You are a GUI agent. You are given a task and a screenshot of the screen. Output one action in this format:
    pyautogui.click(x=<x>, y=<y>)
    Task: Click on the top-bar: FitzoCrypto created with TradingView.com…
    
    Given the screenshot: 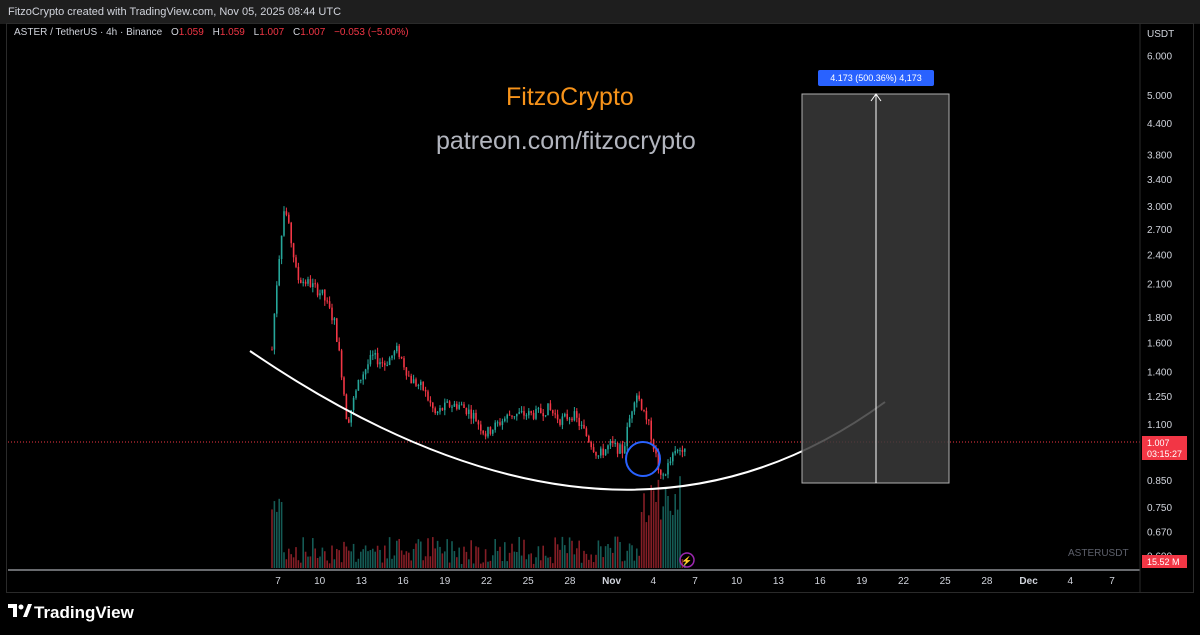 What is the action you would take?
    pyautogui.click(x=600, y=12)
    